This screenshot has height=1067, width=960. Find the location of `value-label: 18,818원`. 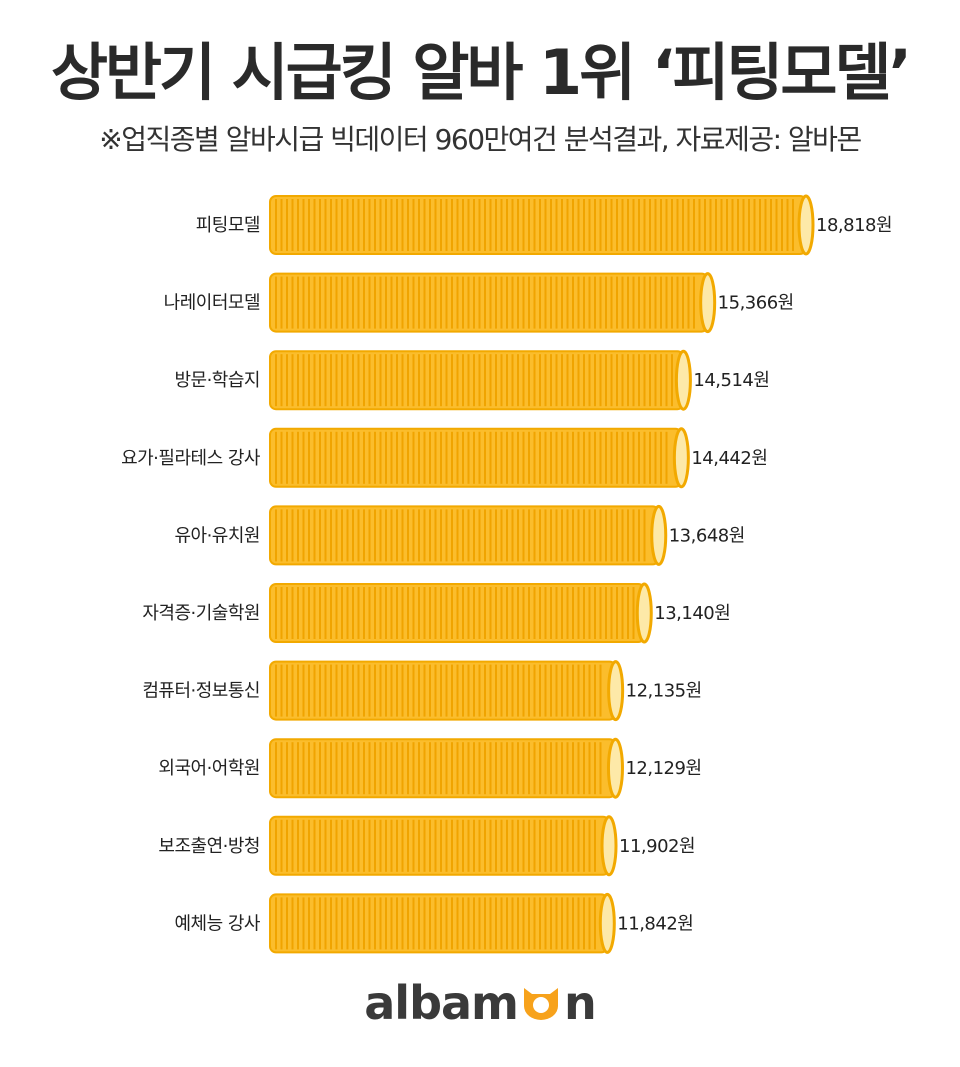

value-label: 18,818원 is located at coordinates (854, 225).